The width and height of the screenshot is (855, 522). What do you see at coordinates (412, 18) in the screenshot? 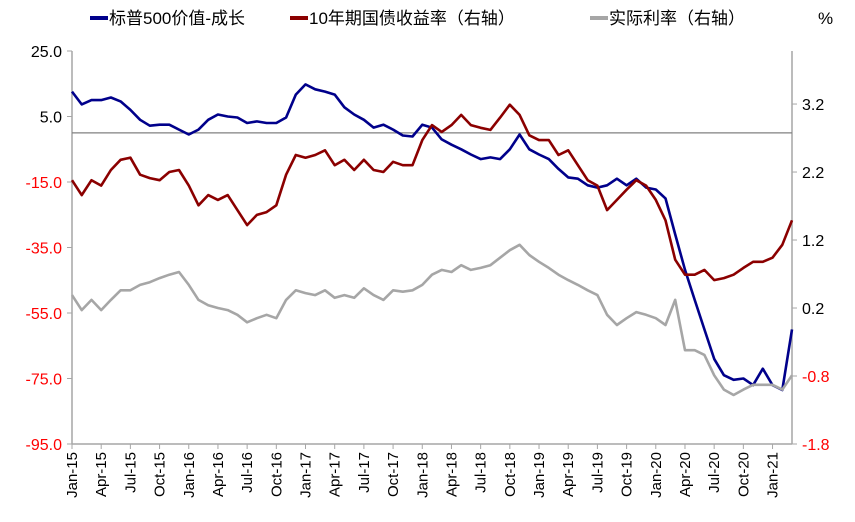
I see `legend-label-1: 10年期国债收益率（右轴）` at bounding box center [412, 18].